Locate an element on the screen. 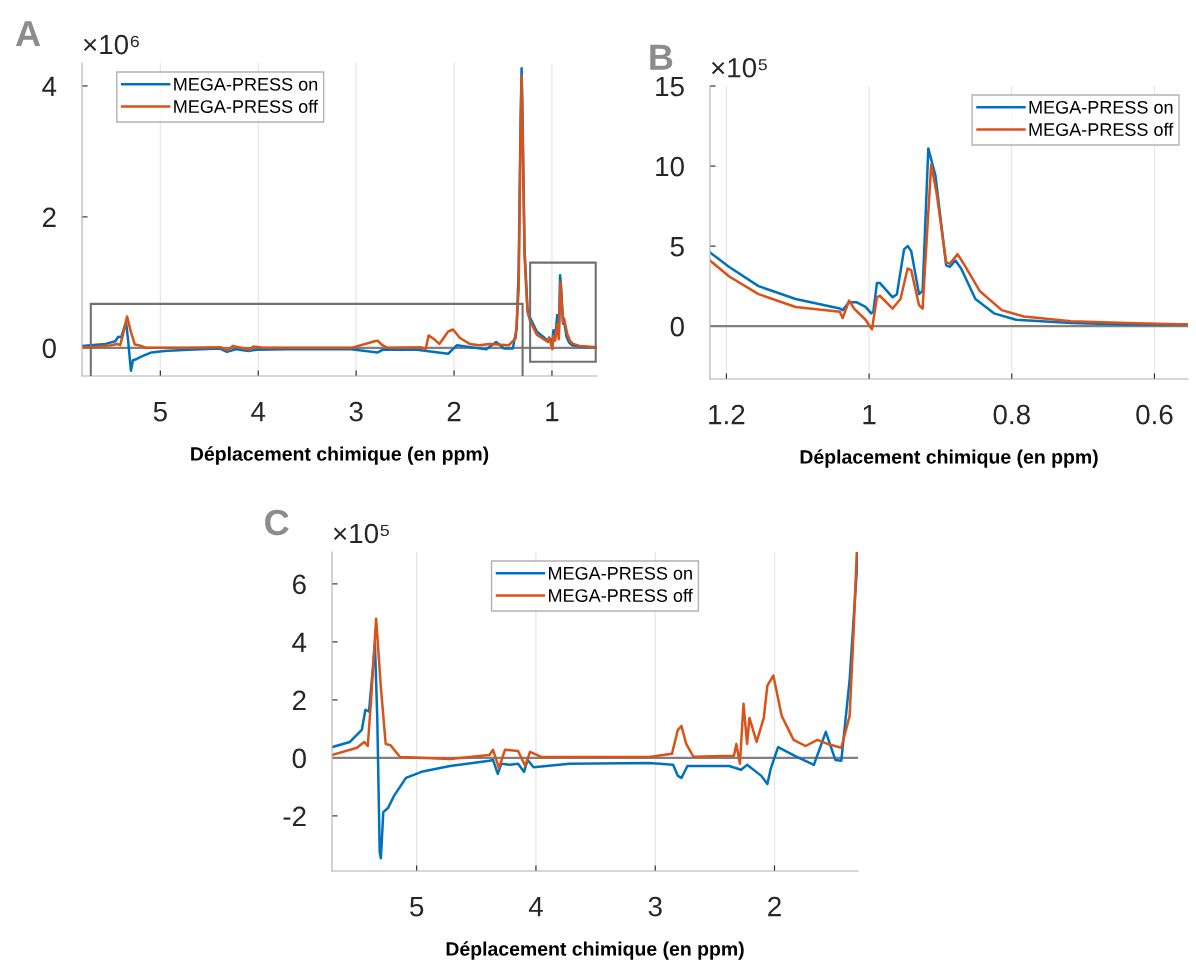 This screenshot has height=969, width=1196. y-tick-label: 5 is located at coordinates (677, 247).